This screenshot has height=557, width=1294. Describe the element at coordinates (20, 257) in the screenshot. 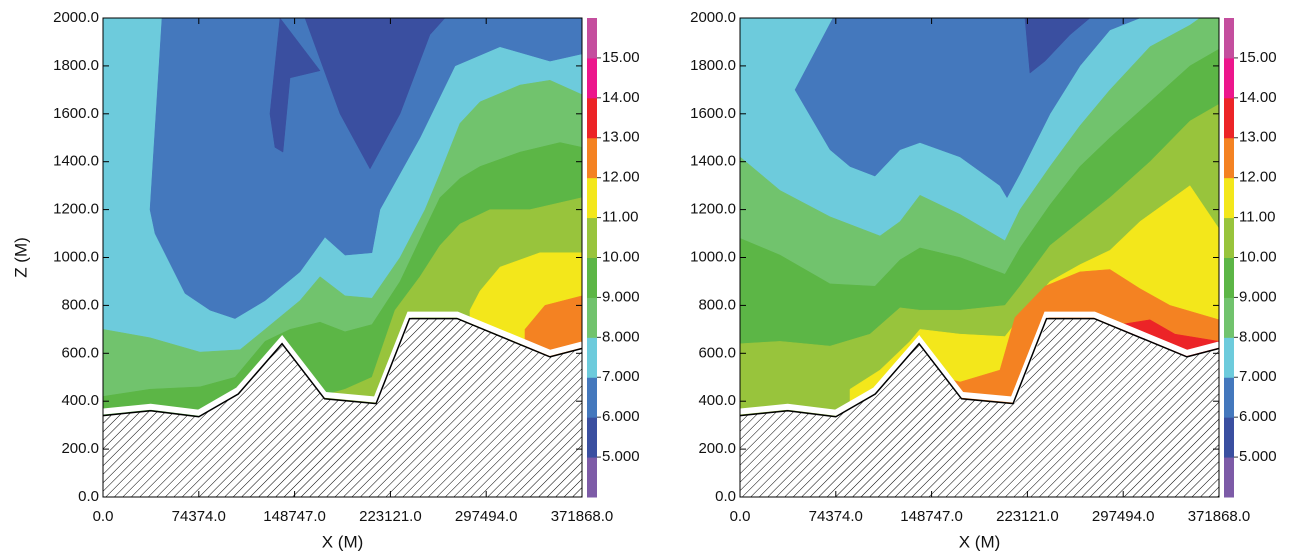

I see `y-axis-label: Z (M)` at that location.